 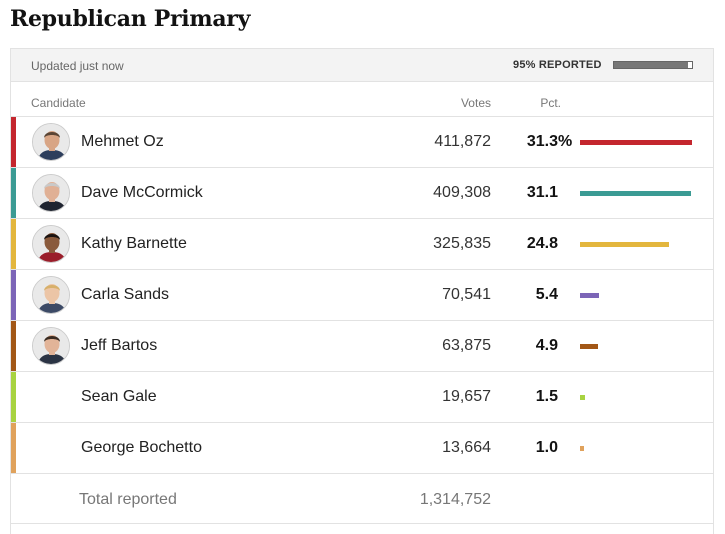 What do you see at coordinates (77, 66) in the screenshot?
I see `updated-text: Updated just now` at bounding box center [77, 66].